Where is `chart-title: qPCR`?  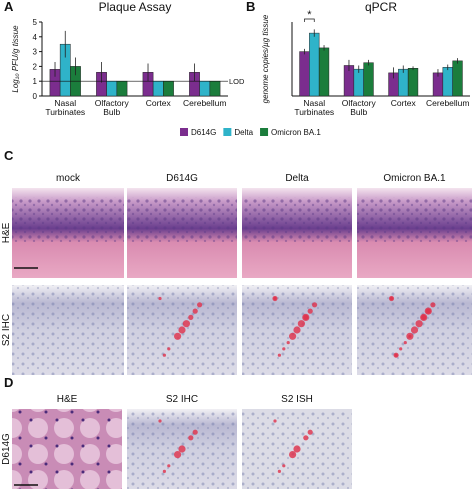
chart-title: qPCR is located at coordinates (381, 7).